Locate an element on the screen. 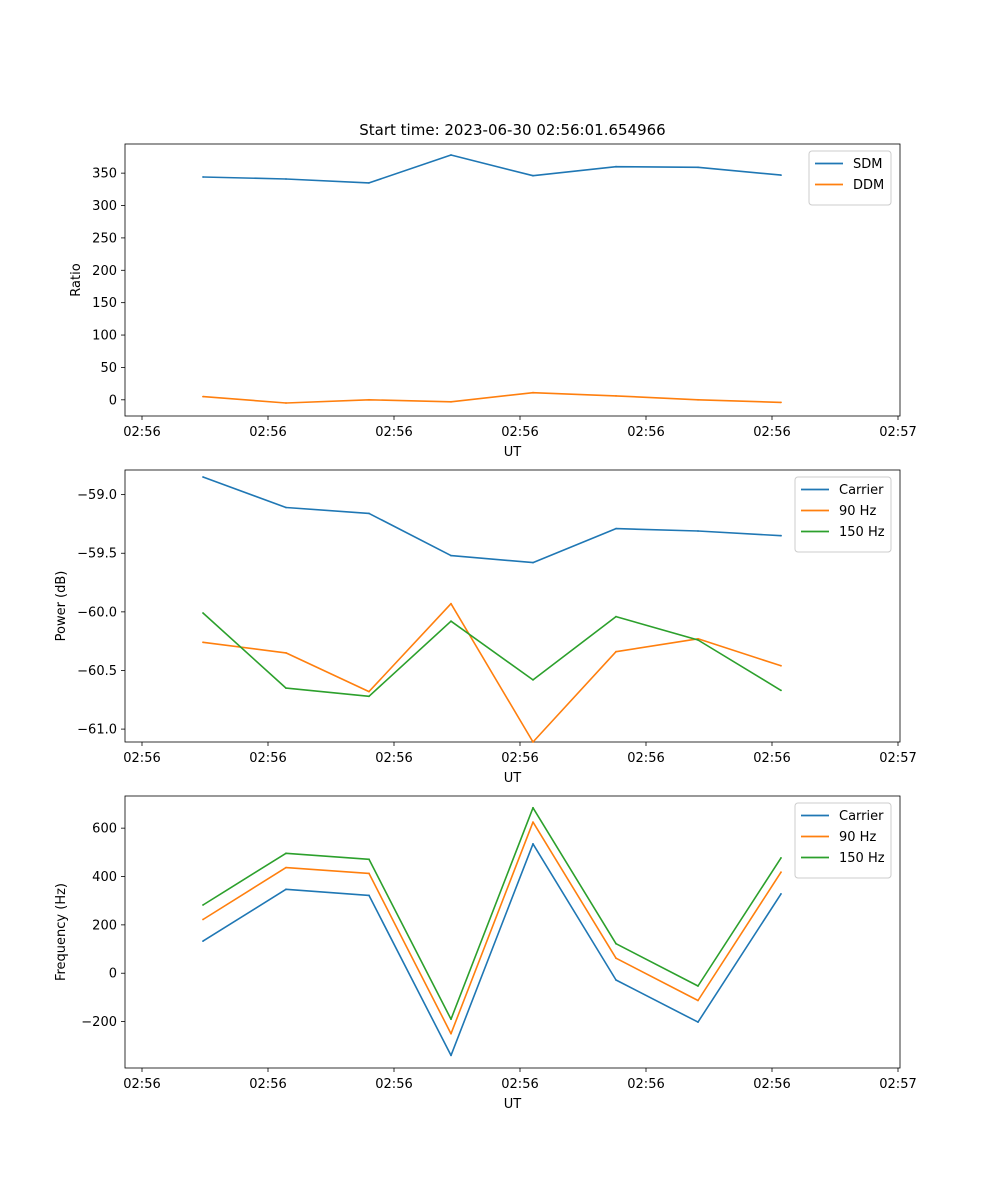 Image resolution: width=1000 pixels, height=1200 pixels. y-tick-label: 50 is located at coordinates (108, 368).